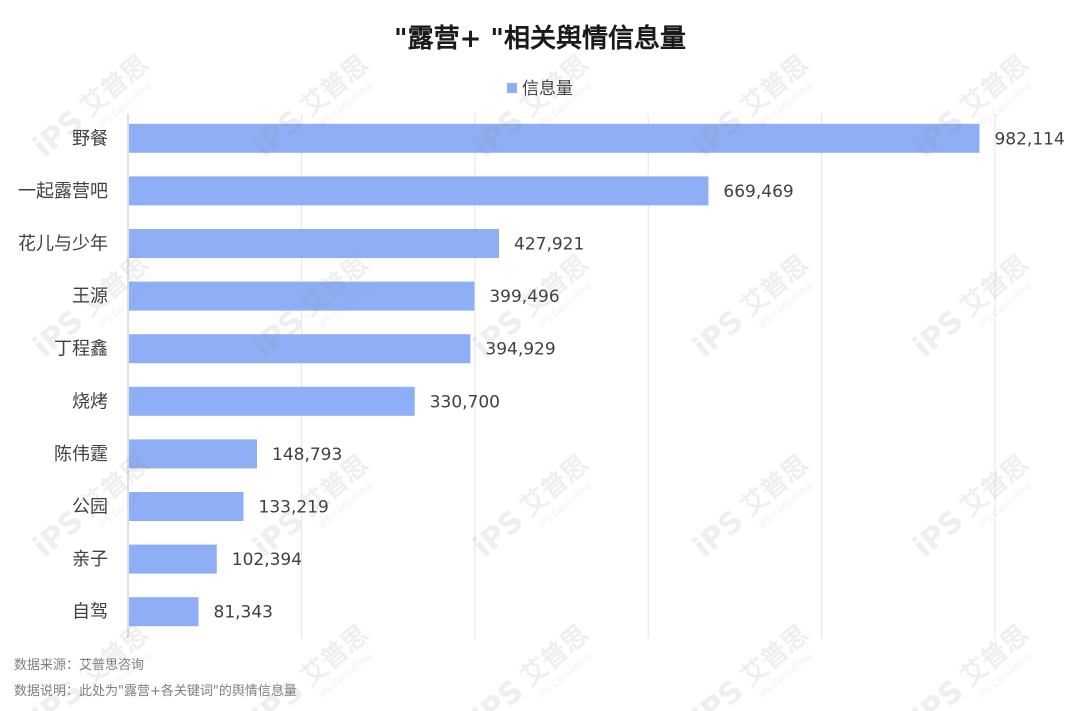 The image size is (1080, 711). Describe the element at coordinates (81, 349) in the screenshot. I see `category-tick-label: 丁程鑫` at that location.